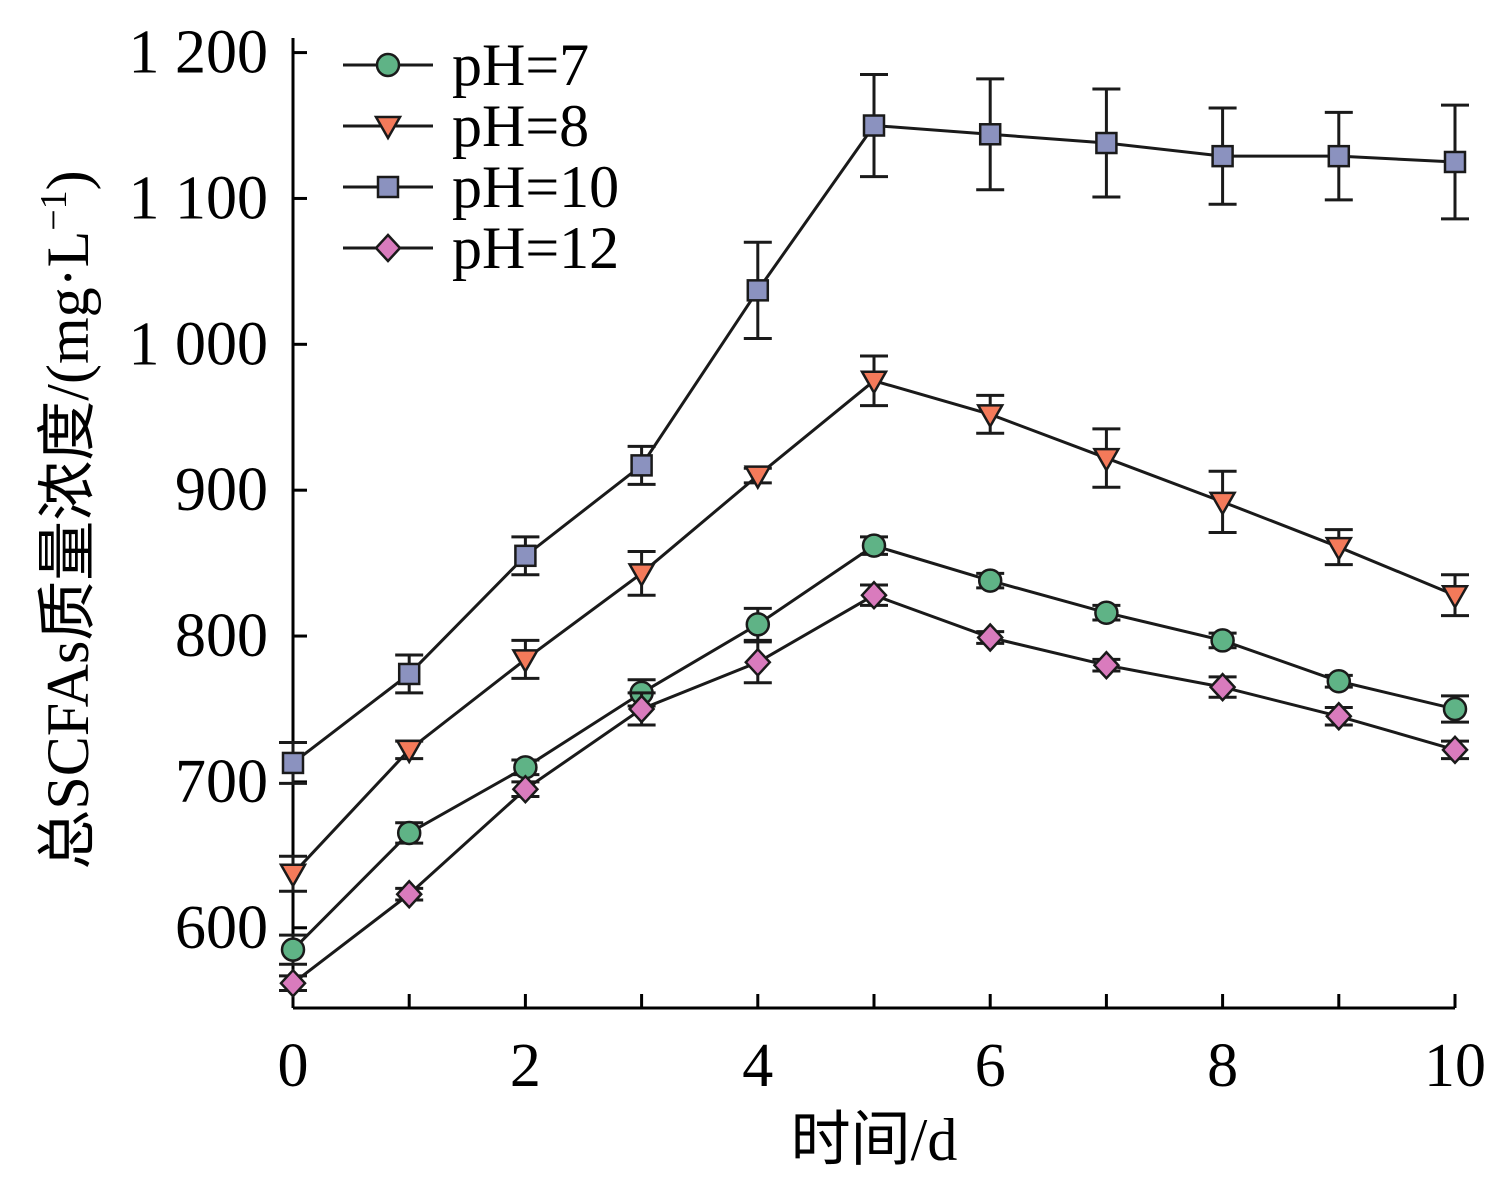  Describe the element at coordinates (54, 210) in the screenshot. I see `y-axis-title-sup: −1` at that location.